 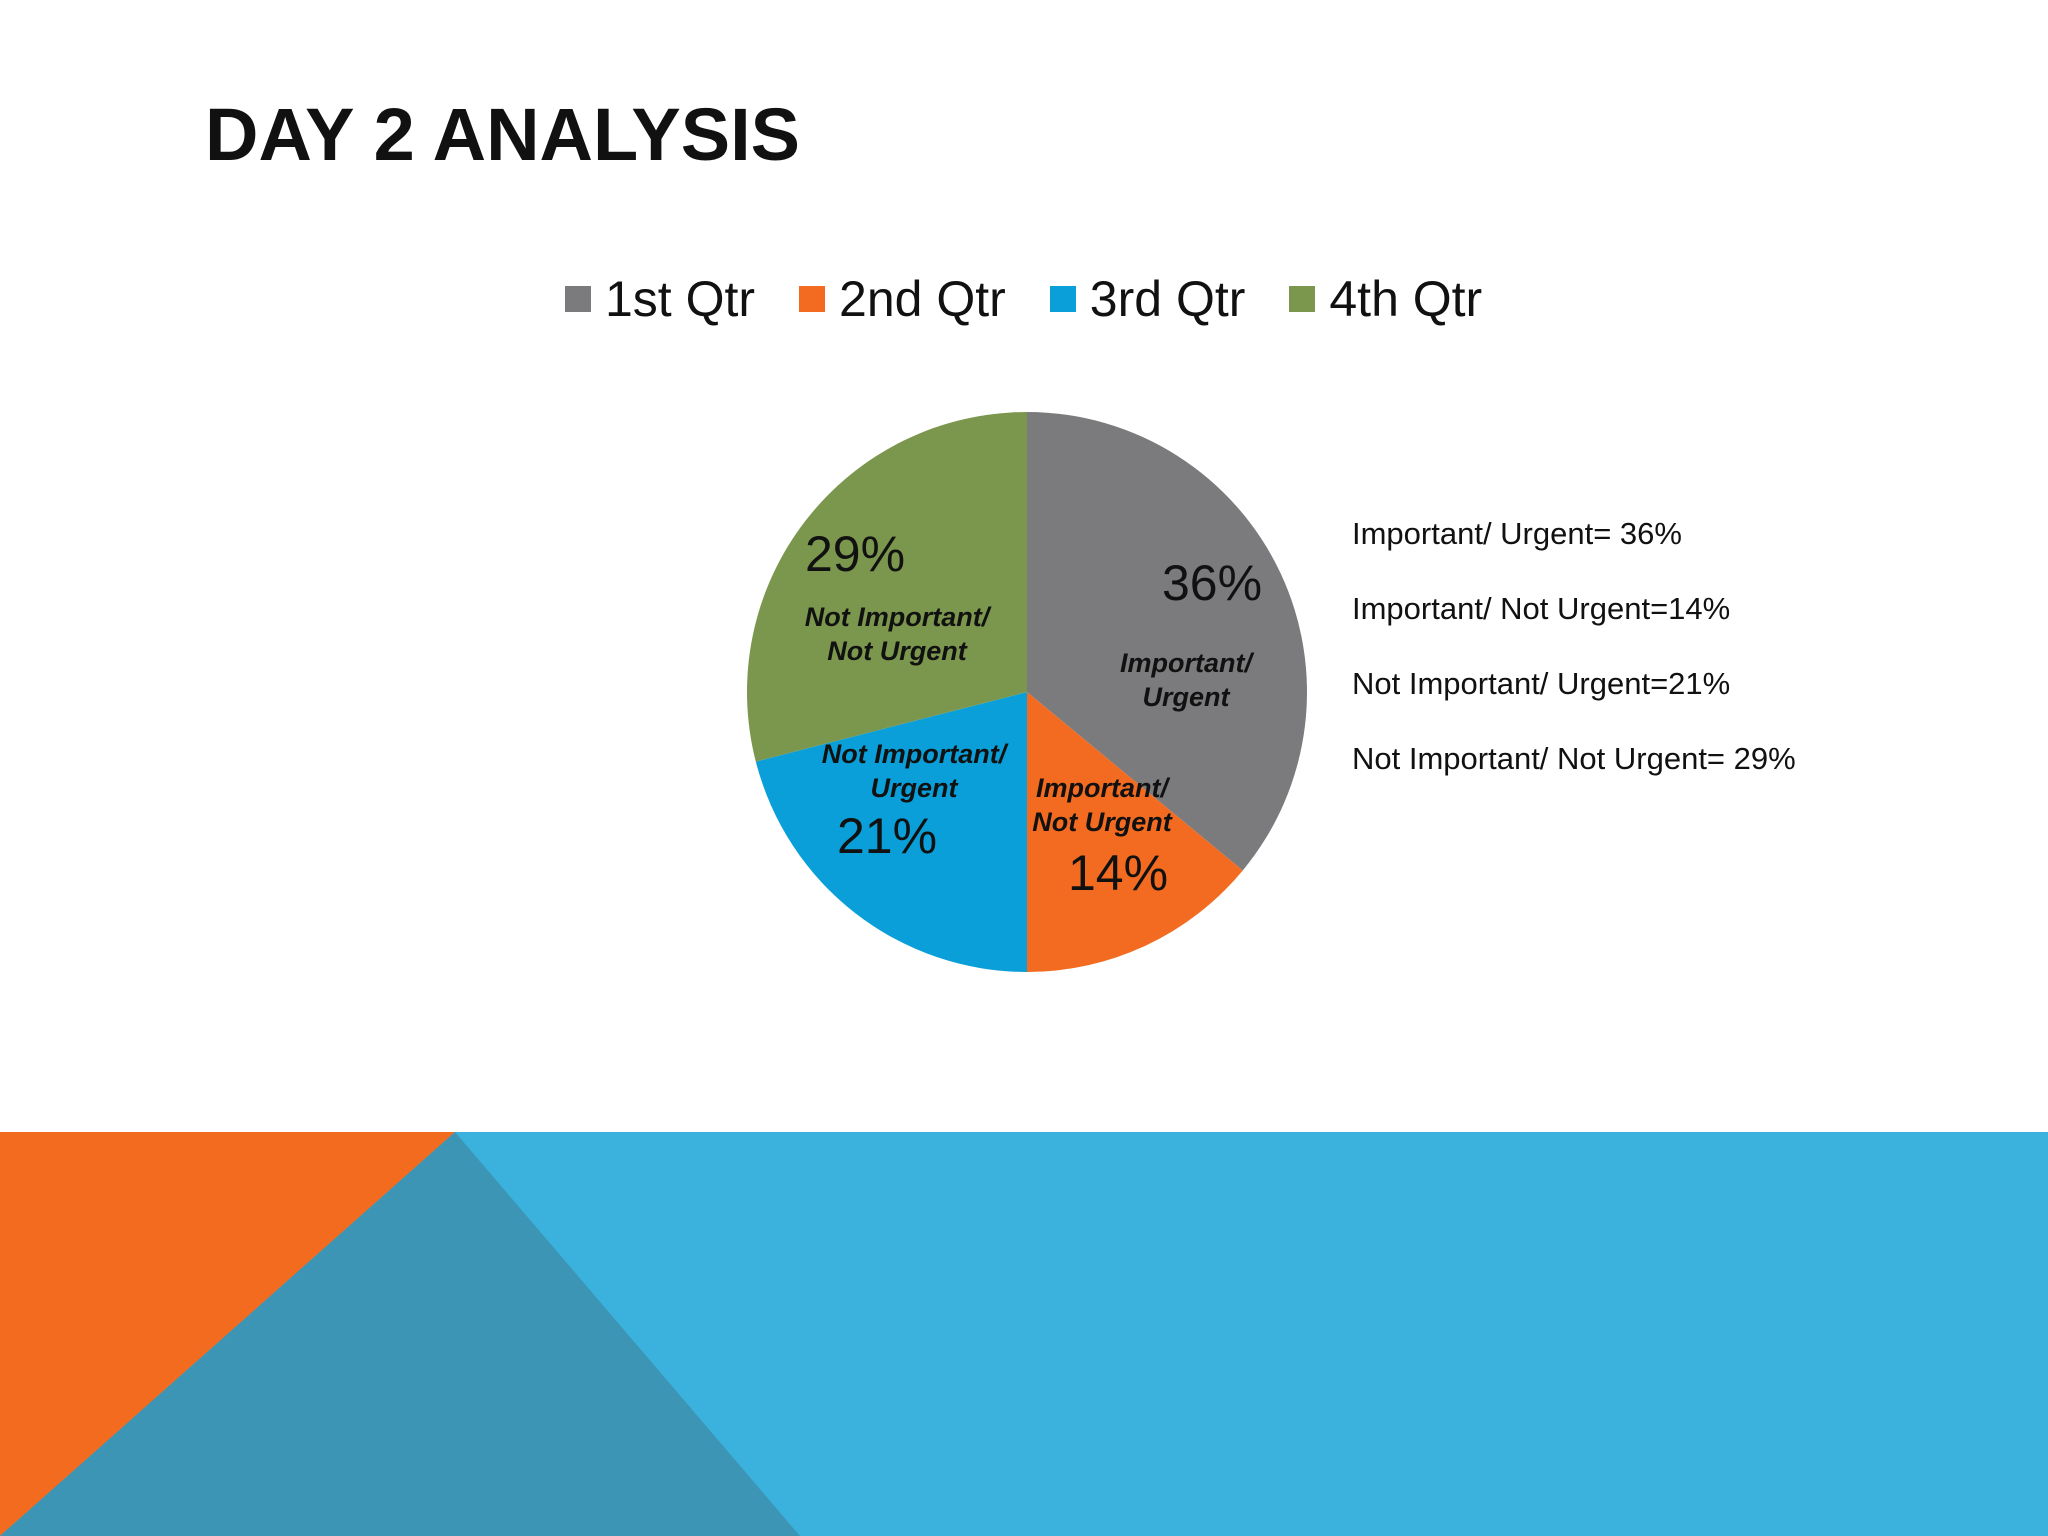 I want to click on side-note: Important/ Urgent= 36%, so click(x=1517, y=533).